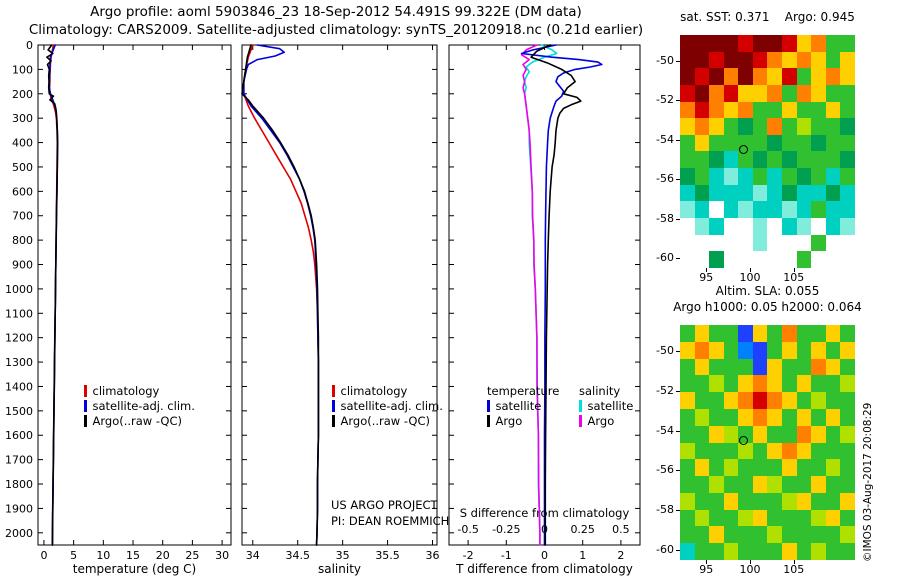  I want to click on s-tick-label: 0.5, so click(621, 529).